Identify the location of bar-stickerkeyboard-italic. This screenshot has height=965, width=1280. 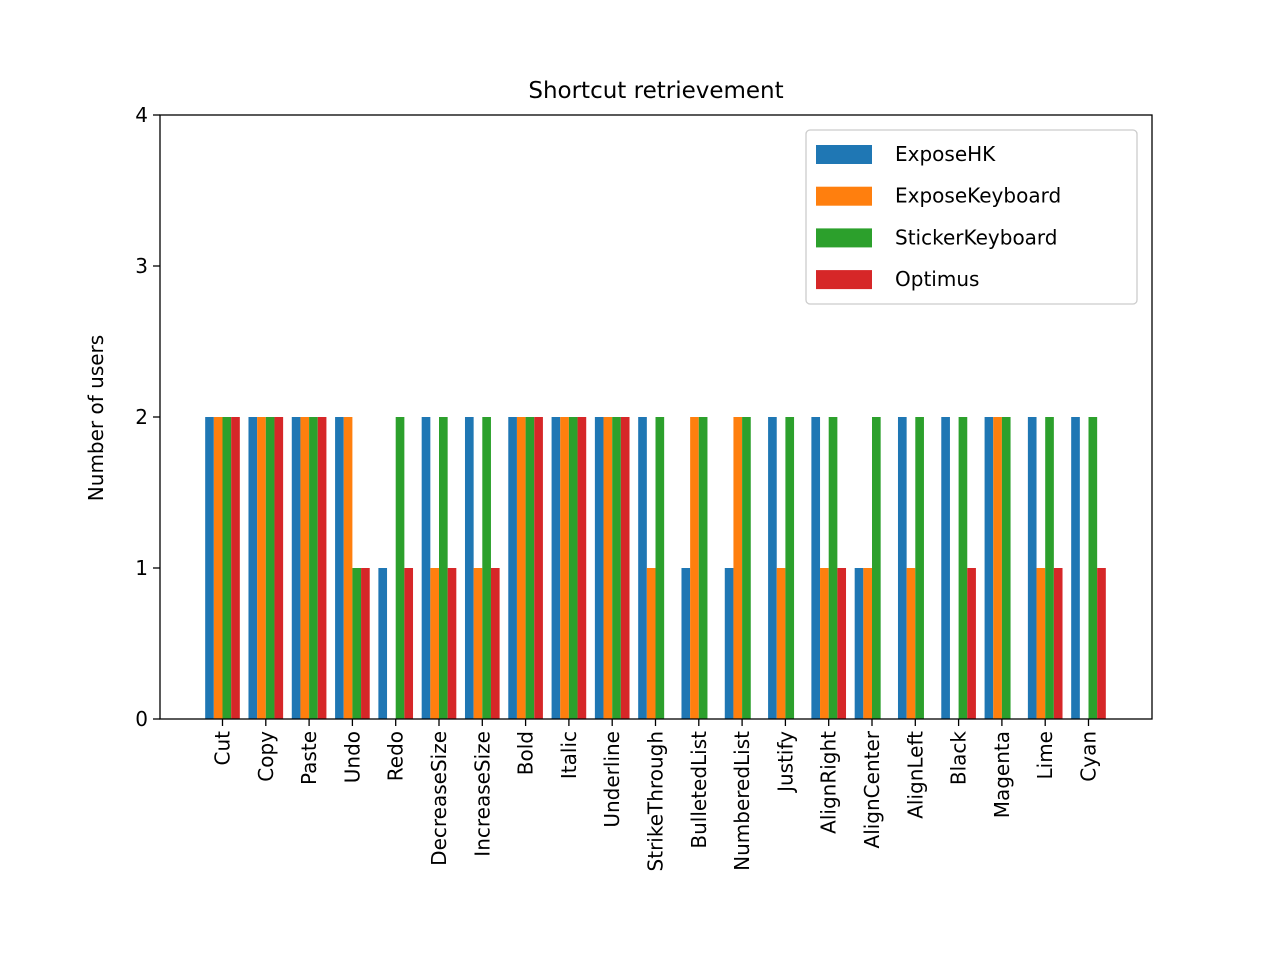
(573, 568).